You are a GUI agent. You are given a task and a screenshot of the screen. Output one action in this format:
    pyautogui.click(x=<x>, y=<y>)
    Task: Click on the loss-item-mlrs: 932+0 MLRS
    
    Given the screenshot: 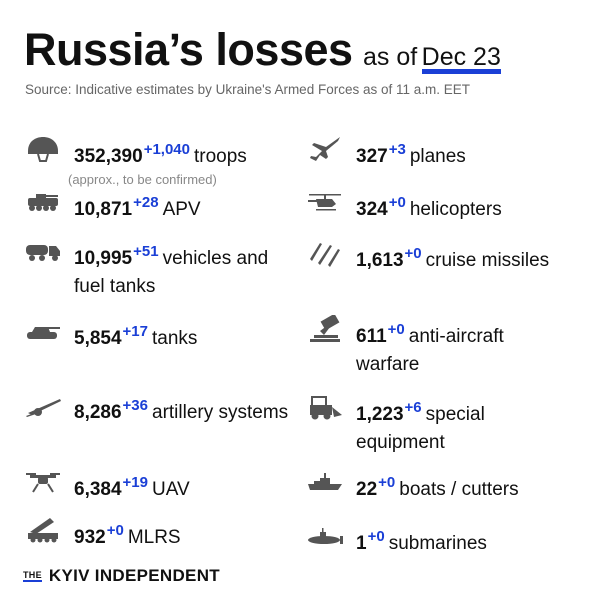 What is the action you would take?
    pyautogui.click(x=165, y=534)
    